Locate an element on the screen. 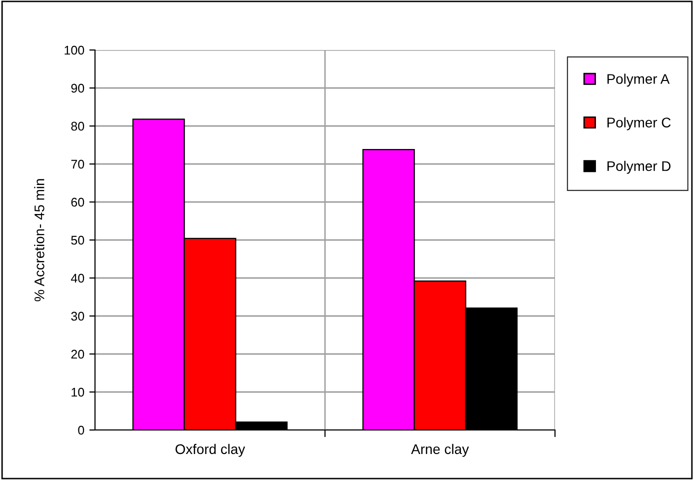 The image size is (694, 480). x-tick-label: Arne clay is located at coordinates (440, 450).